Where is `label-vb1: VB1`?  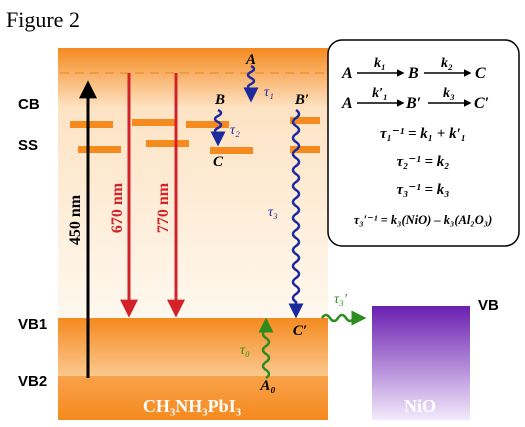
label-vb1: VB1 is located at coordinates (32, 324).